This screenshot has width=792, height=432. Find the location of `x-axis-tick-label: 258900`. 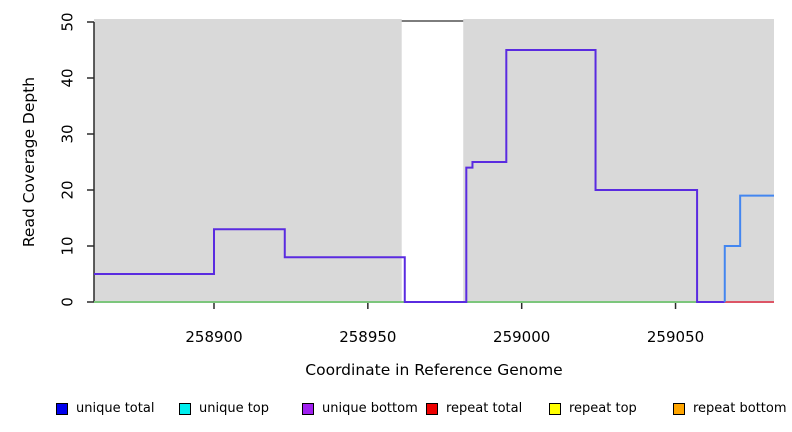

x-axis-tick-label: 258900 is located at coordinates (213, 337).